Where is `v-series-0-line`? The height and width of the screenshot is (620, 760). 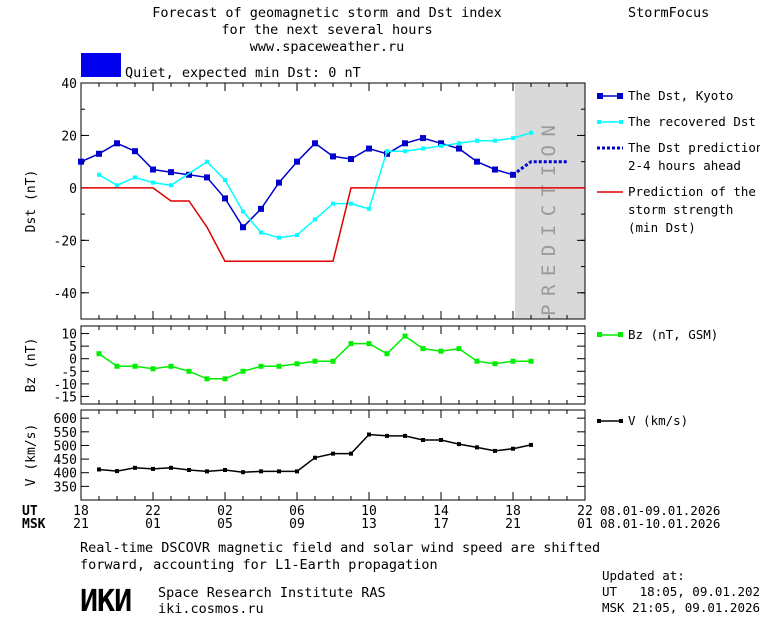 v-series-0-line is located at coordinates (315, 453).